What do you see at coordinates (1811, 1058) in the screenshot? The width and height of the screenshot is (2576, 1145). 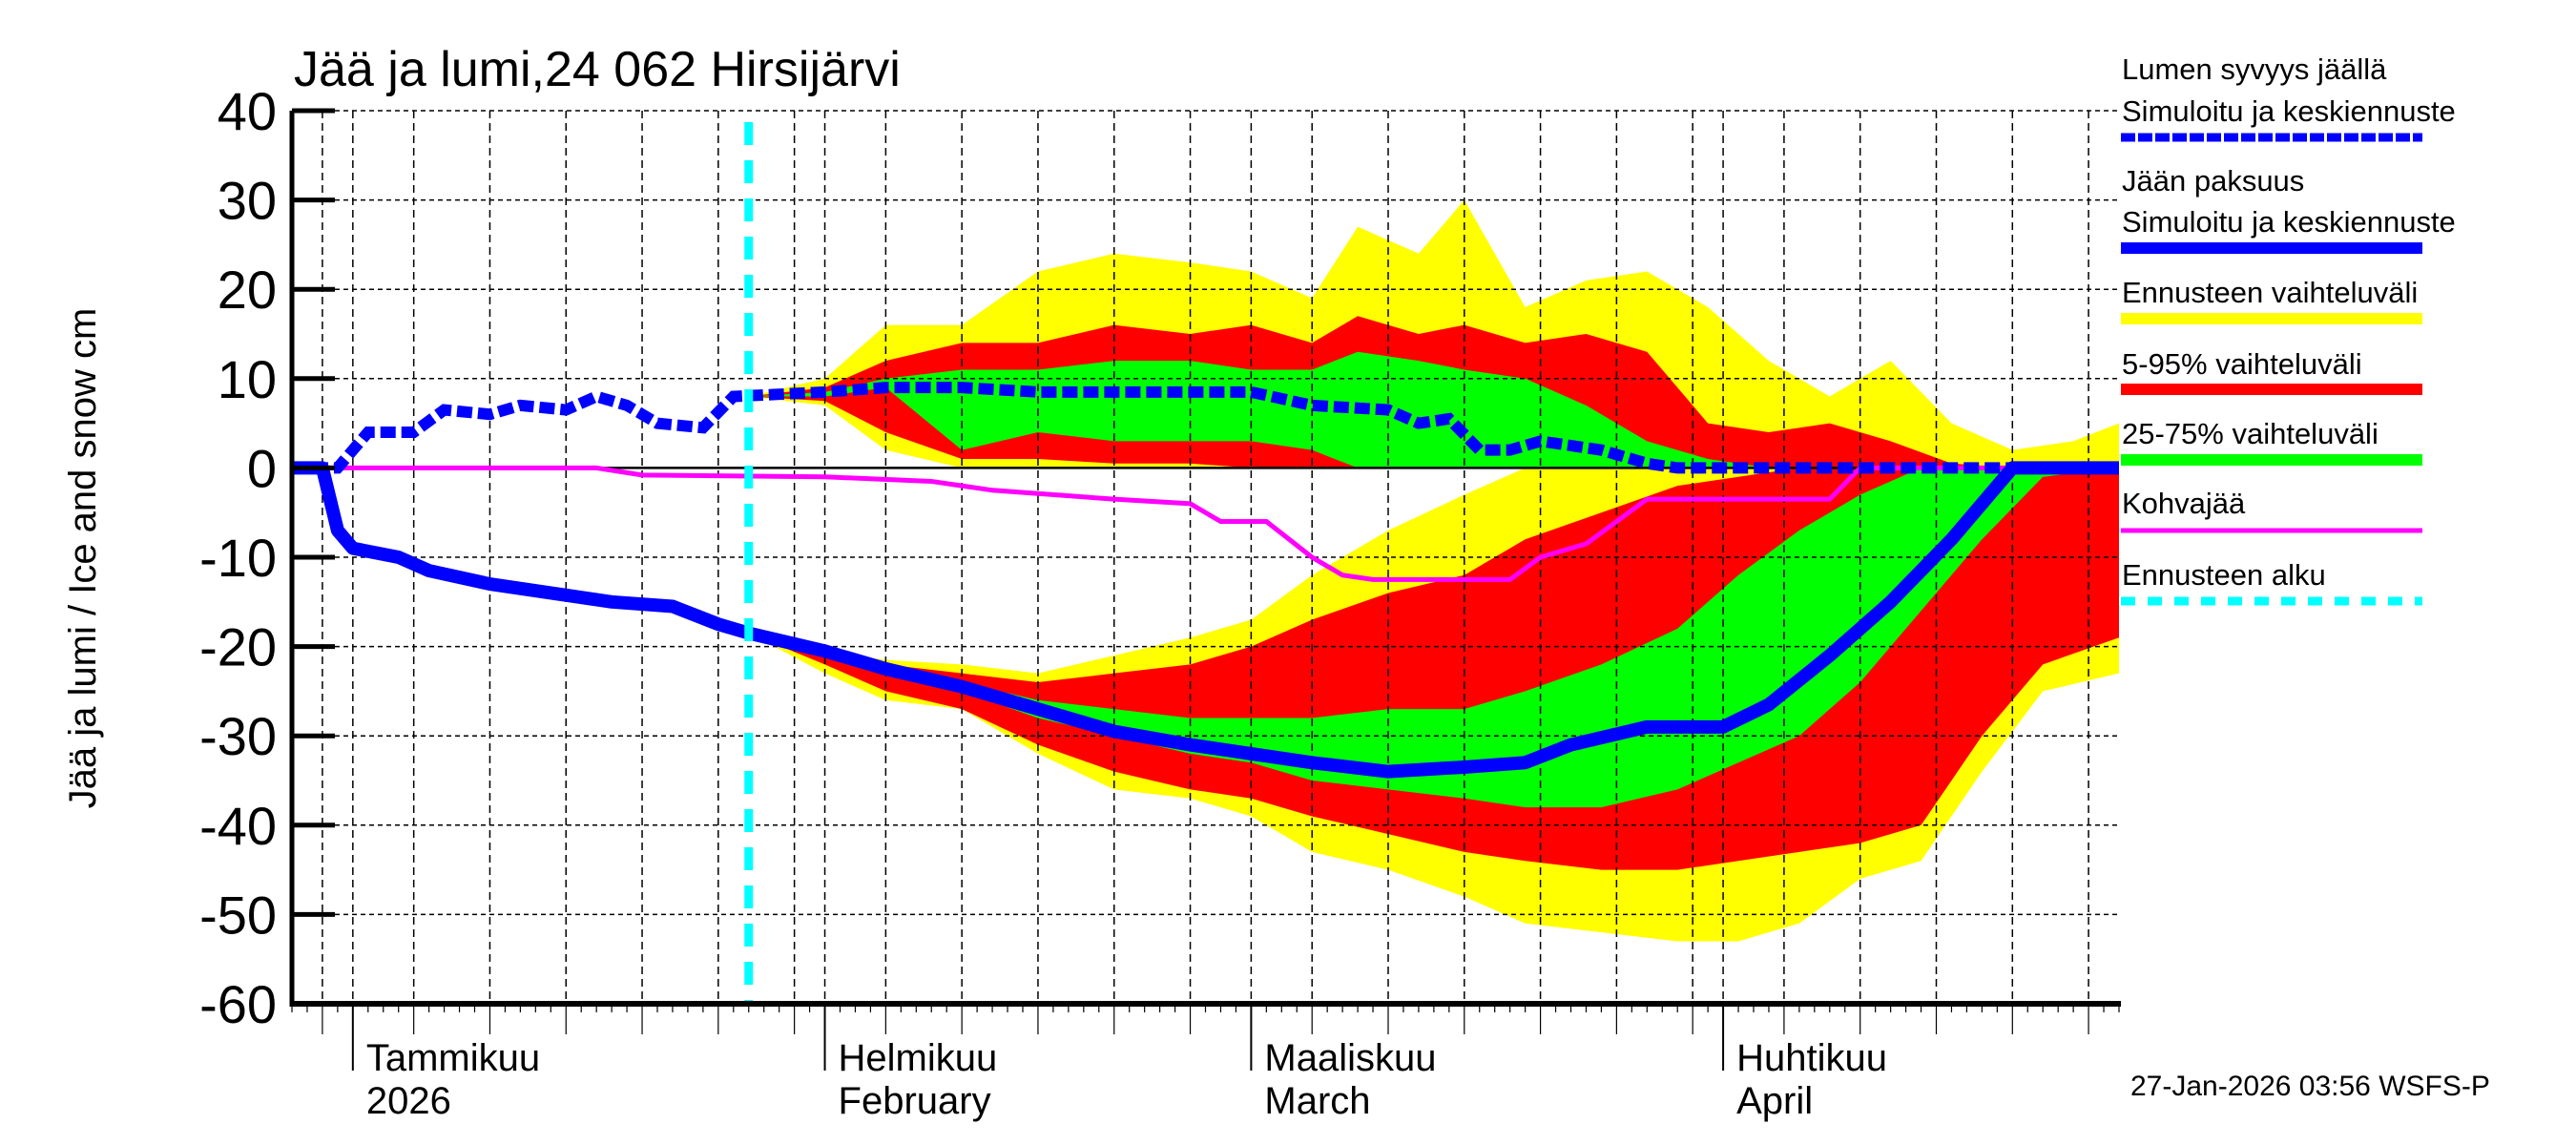 I see `month-label: Huhtikuu` at bounding box center [1811, 1058].